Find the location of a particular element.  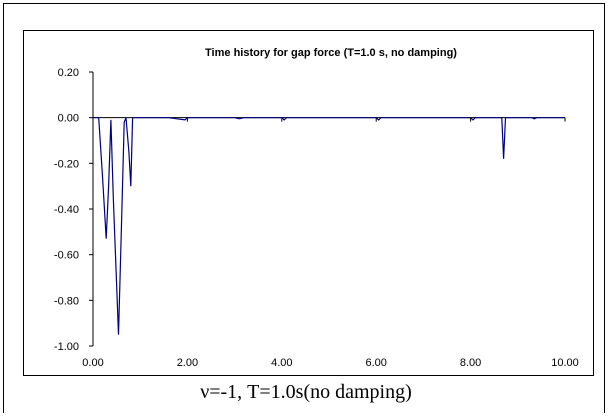

y-tick-label: 0.00 is located at coordinates (68, 119).